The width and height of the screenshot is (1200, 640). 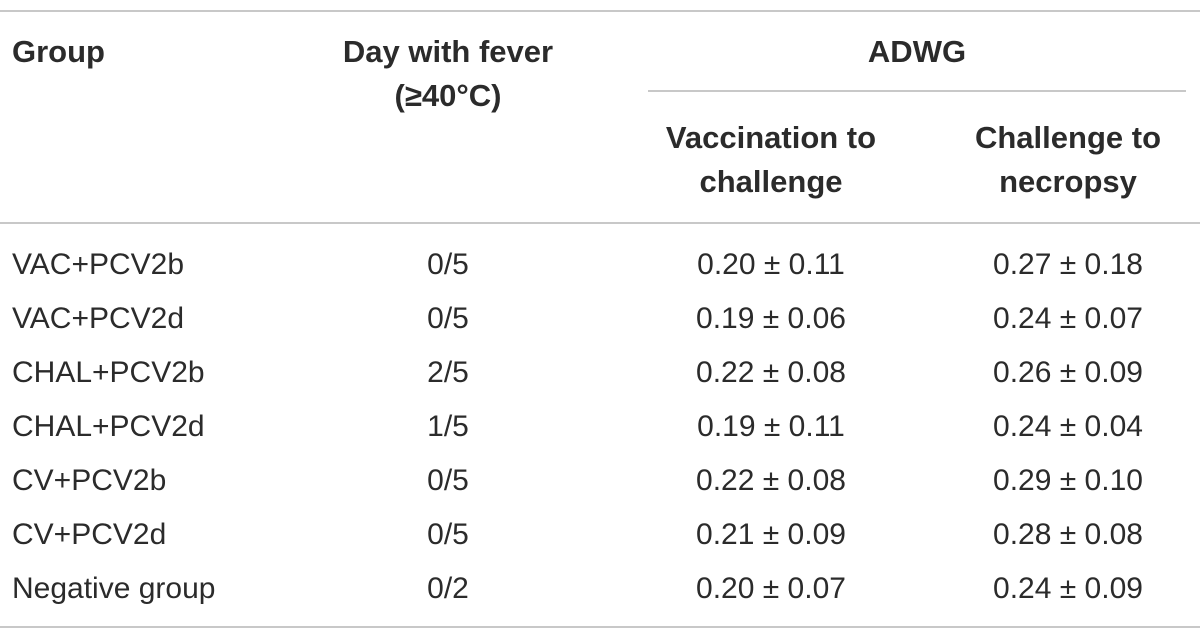 What do you see at coordinates (448, 95) in the screenshot?
I see `header-fever-line2: (≥40°C)` at bounding box center [448, 95].